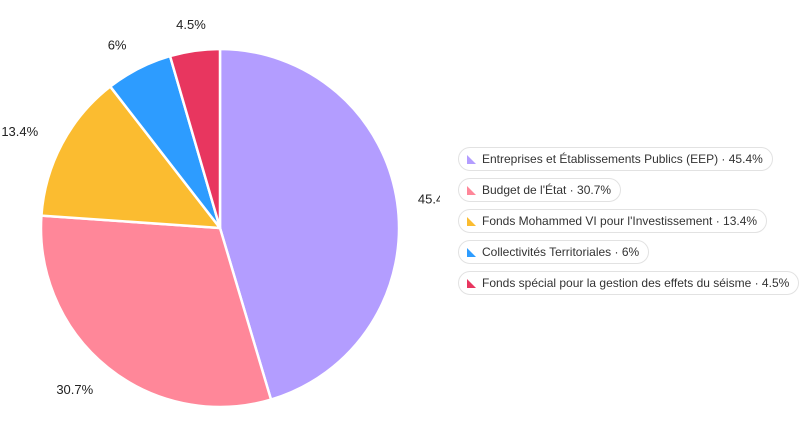  What do you see at coordinates (74, 389) in the screenshot?
I see `slice-data-label: 30.7%` at bounding box center [74, 389].